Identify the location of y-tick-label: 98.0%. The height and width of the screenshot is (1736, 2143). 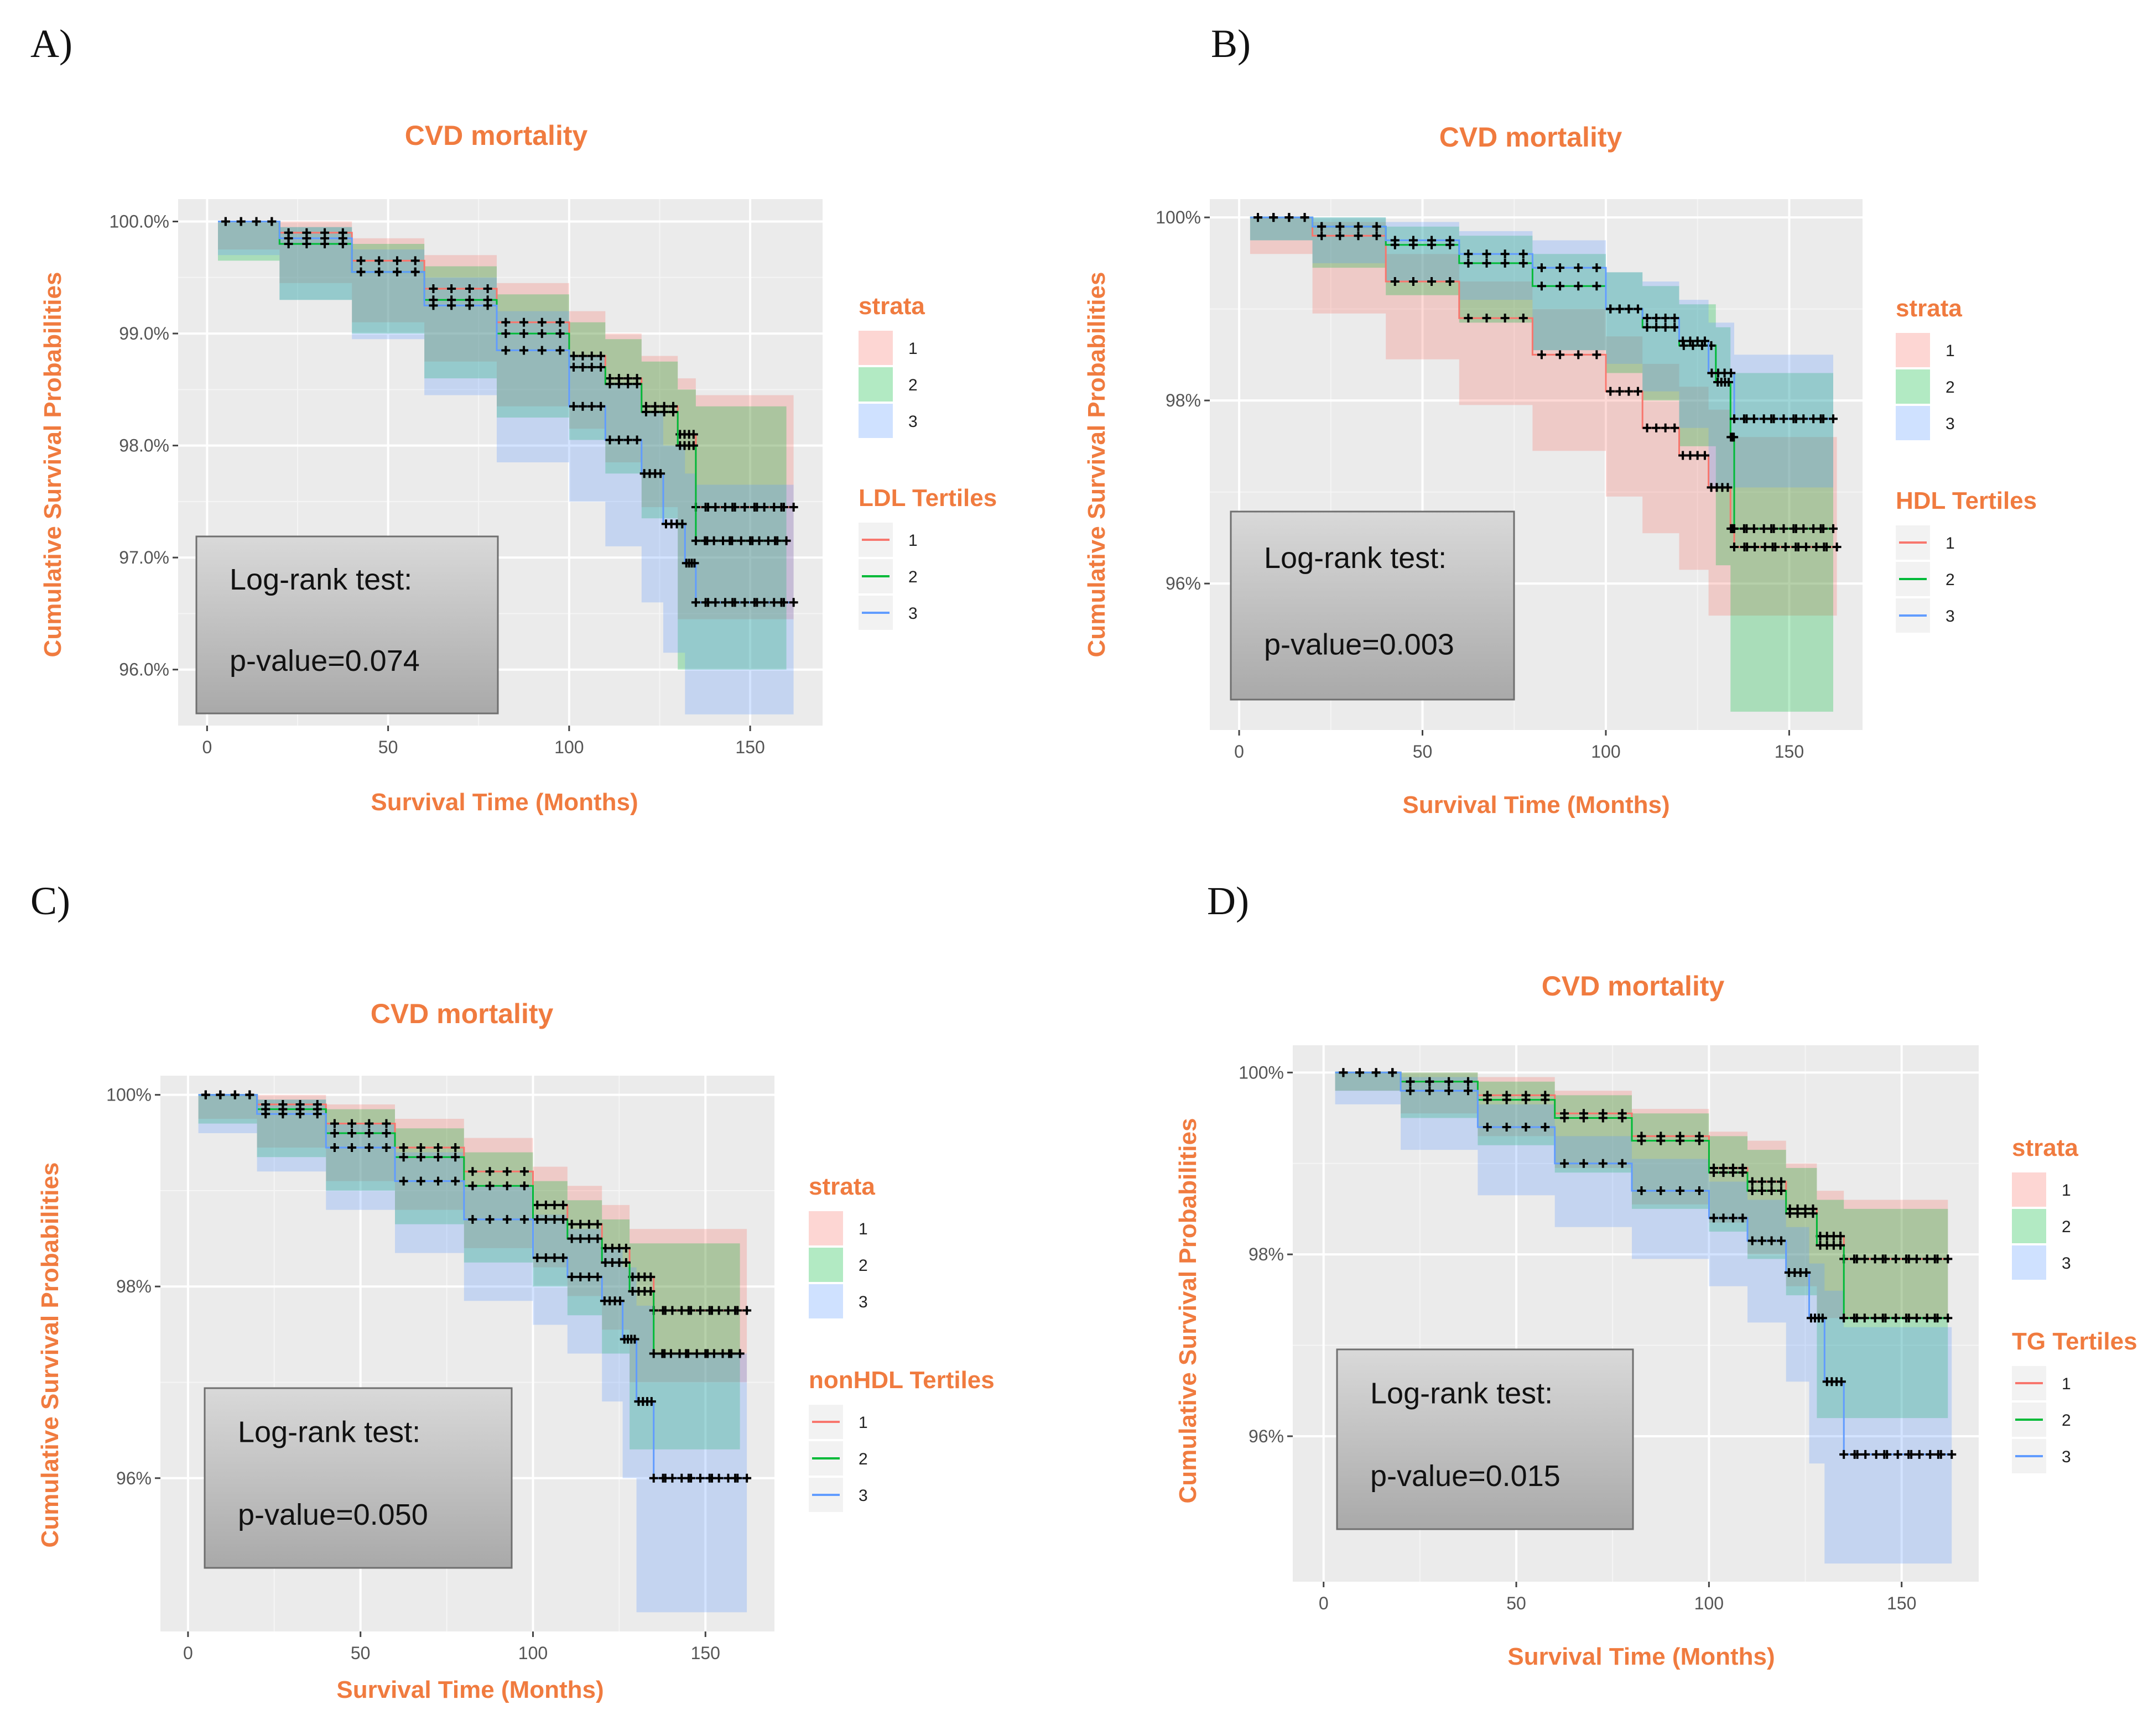
(144, 446).